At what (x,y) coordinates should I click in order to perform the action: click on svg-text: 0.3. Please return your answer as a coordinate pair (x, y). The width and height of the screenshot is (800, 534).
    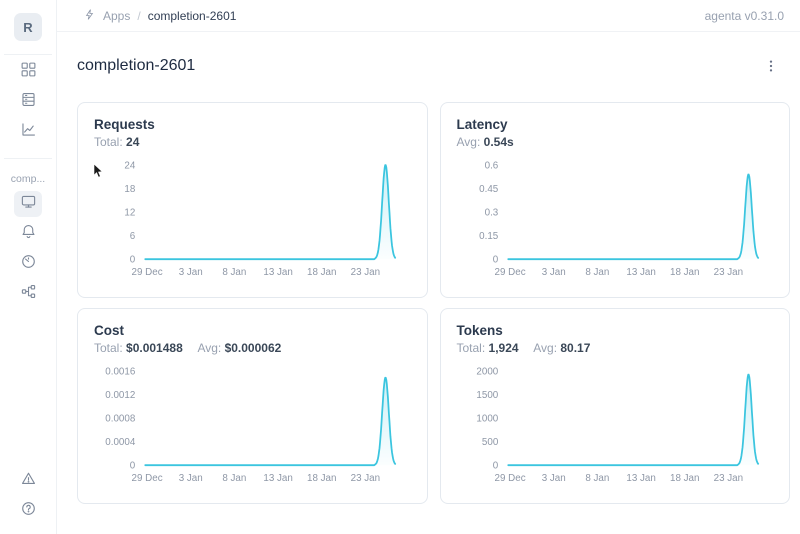
    Looking at the image, I should click on (491, 212).